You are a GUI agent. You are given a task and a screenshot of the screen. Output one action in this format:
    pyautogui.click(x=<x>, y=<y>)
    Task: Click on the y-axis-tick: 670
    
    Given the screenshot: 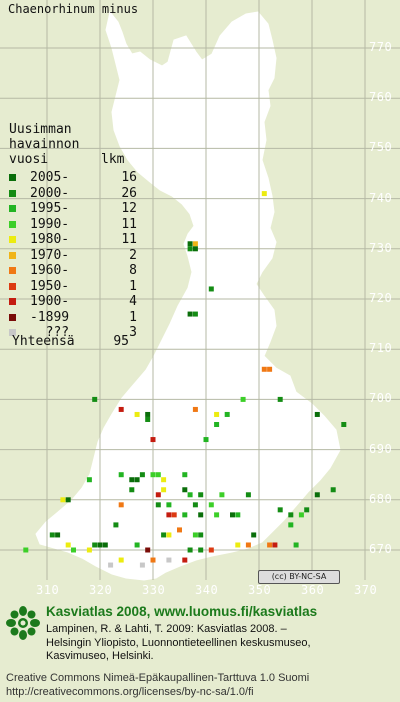 What is the action you would take?
    pyautogui.click(x=381, y=549)
    